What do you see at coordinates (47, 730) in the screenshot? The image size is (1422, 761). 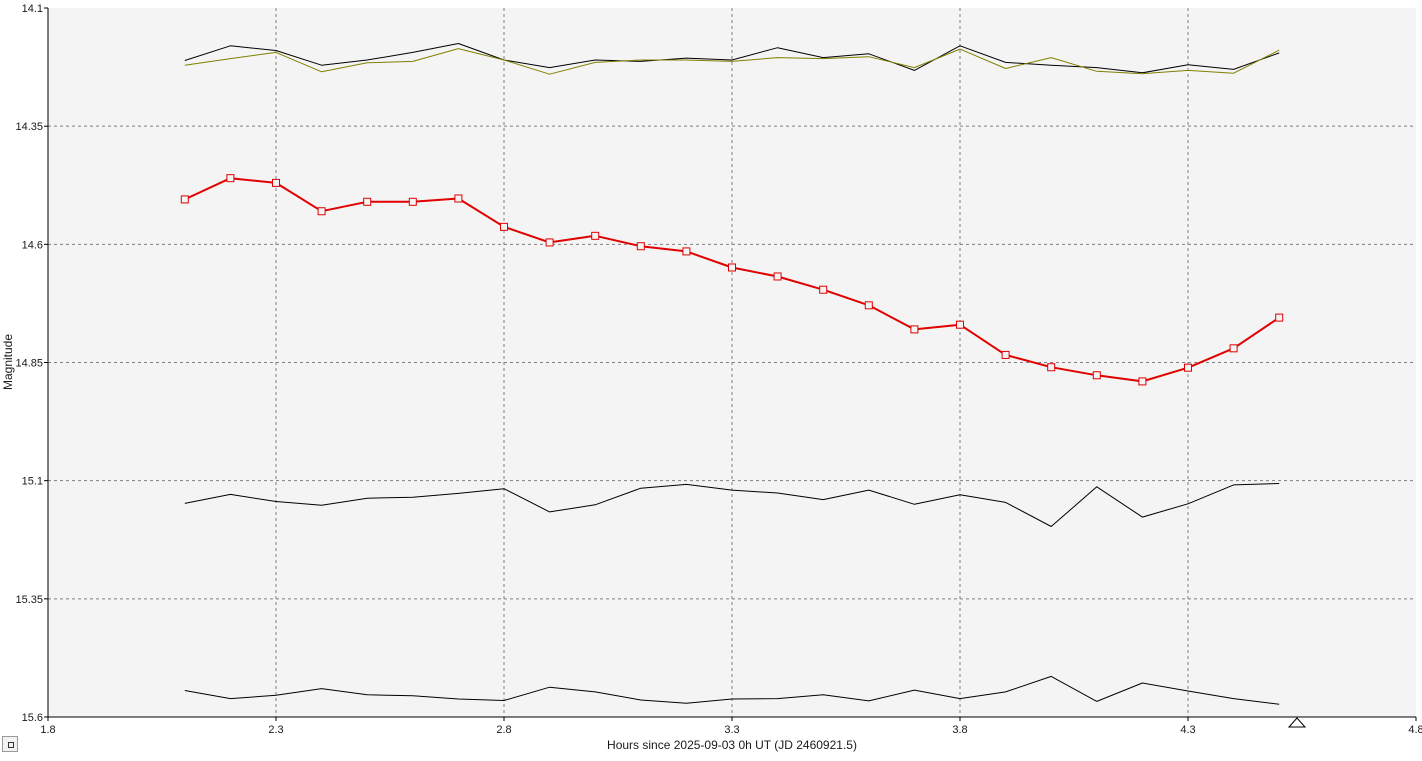 I see `x-tick-label: 1.8` at bounding box center [47, 730].